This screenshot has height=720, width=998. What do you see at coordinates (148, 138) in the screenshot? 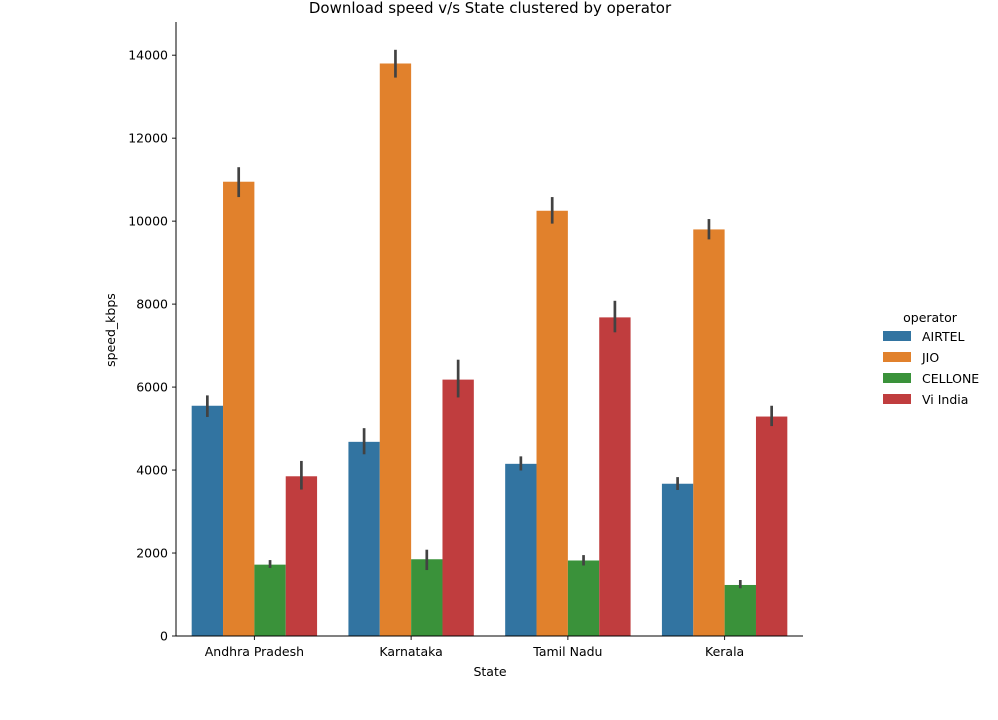
I see `y-tick-label: 12000` at bounding box center [148, 138].